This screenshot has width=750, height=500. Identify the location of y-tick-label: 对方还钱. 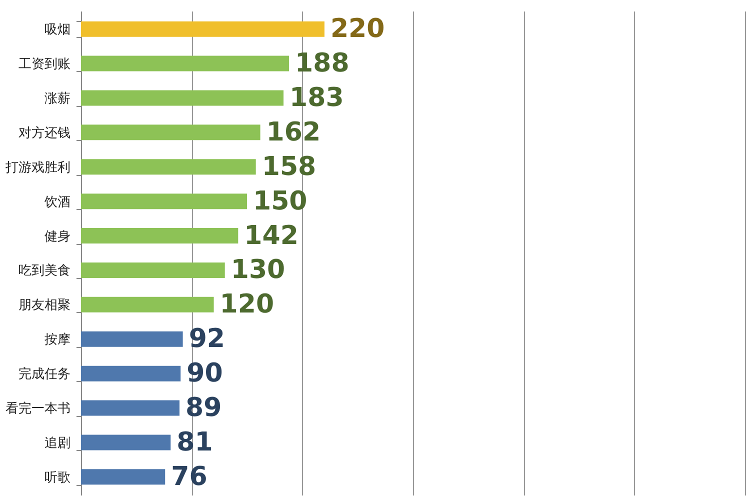
(44, 132).